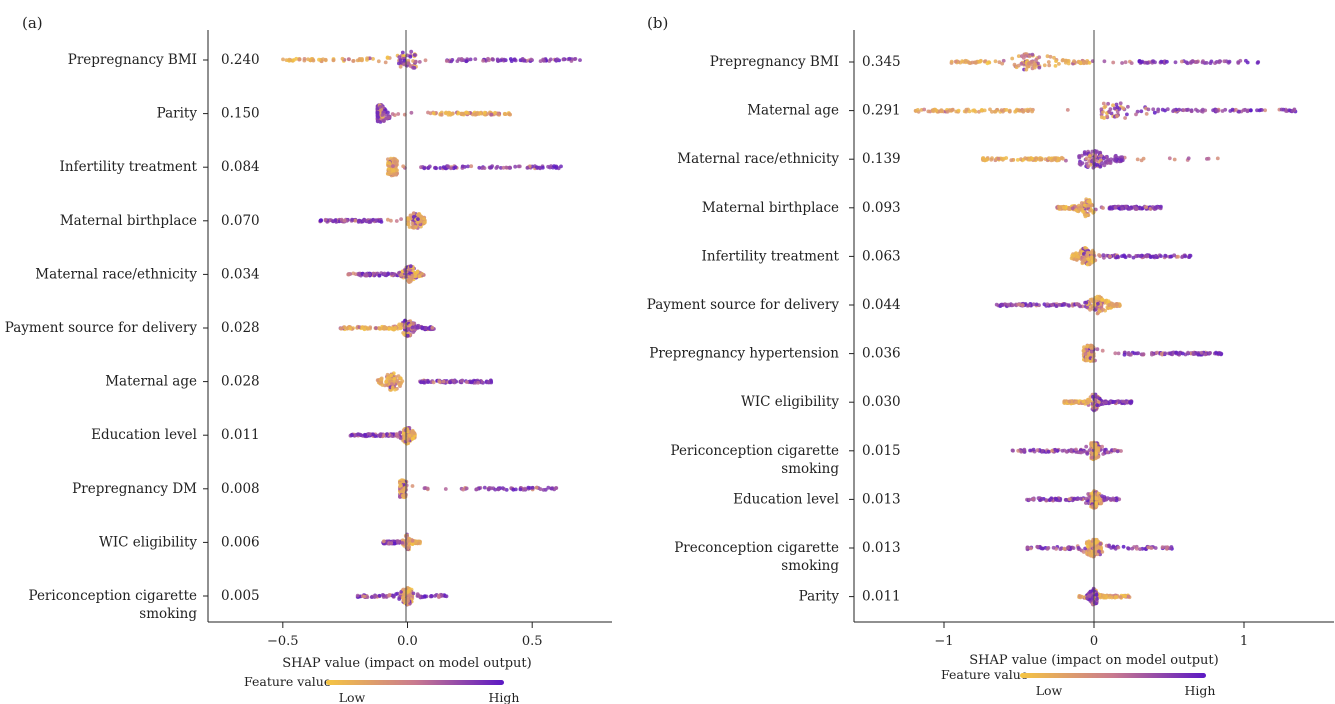  I want to click on panel-a-colorbar-title: Feature value, so click(287, 681).